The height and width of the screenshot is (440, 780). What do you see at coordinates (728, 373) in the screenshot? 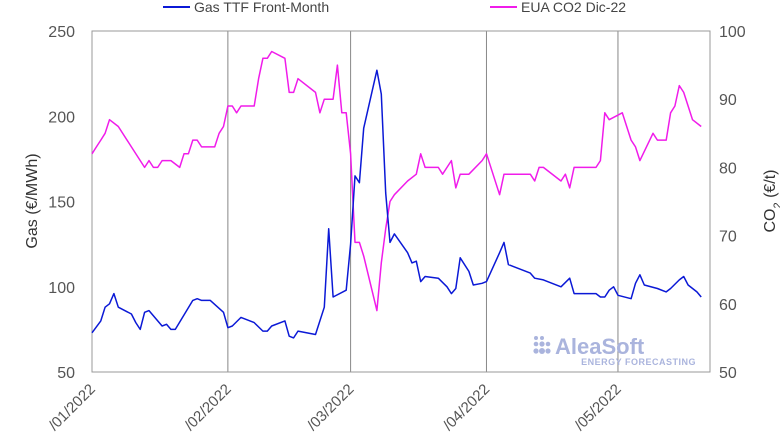
I see `y-right-tick-label: 50` at bounding box center [728, 373].